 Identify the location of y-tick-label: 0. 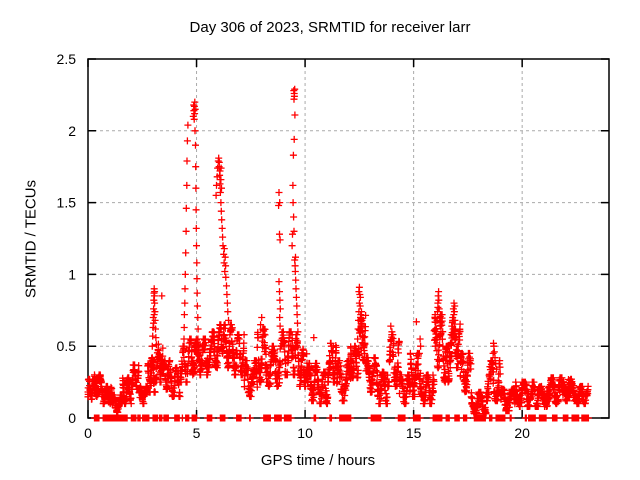
(72, 418).